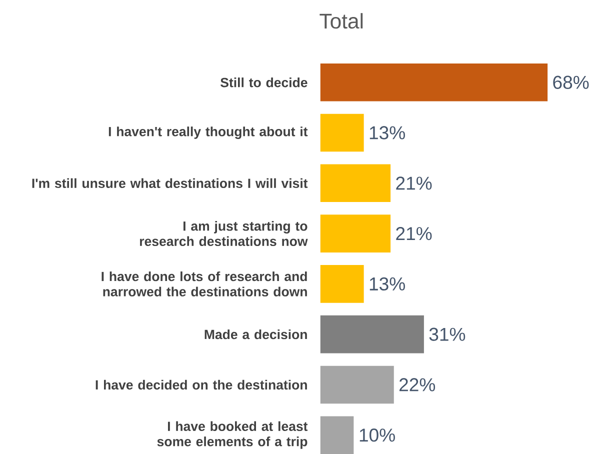 The image size is (598, 454). What do you see at coordinates (377, 435) in the screenshot?
I see `data-label: 10%` at bounding box center [377, 435].